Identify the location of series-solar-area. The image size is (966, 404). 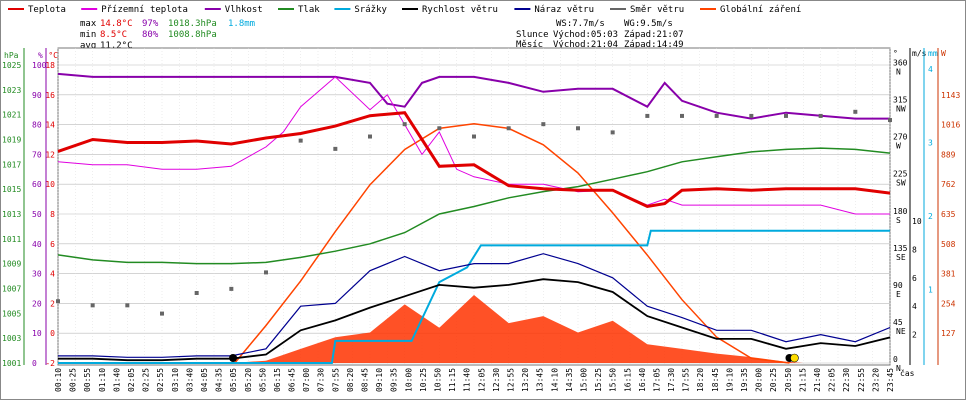
(474, 329).